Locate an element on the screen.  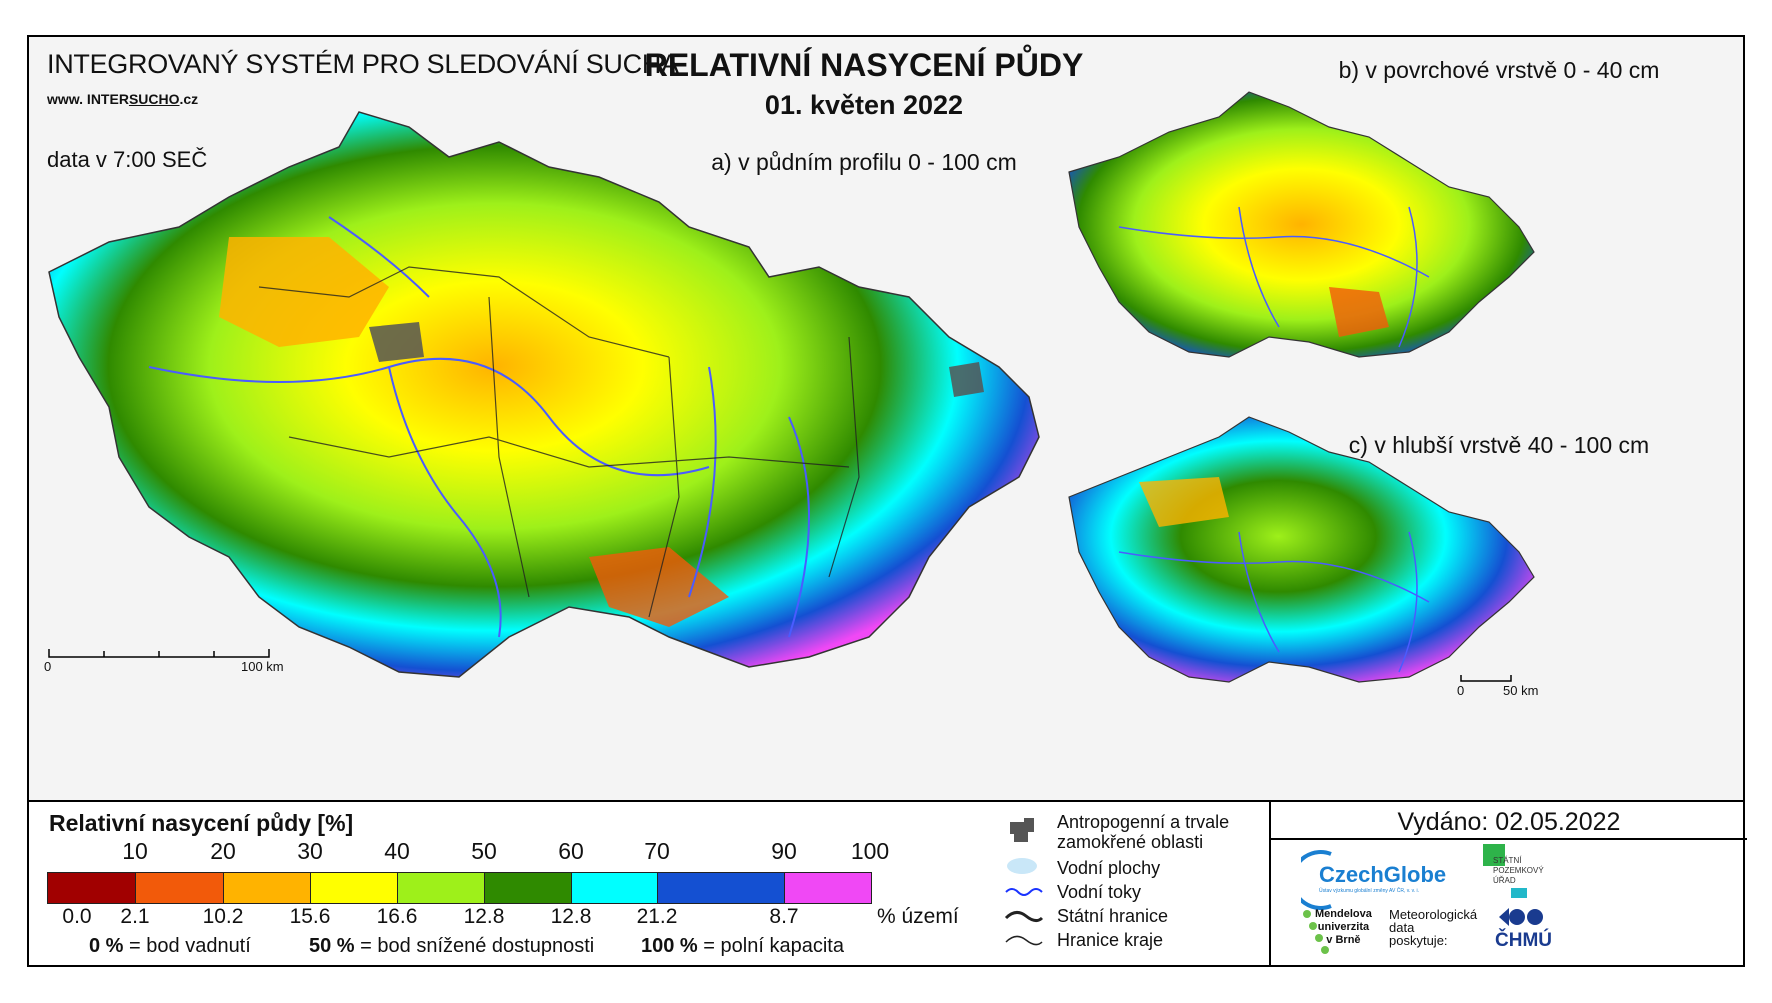
legend-share: 21.2 is located at coordinates (657, 916).